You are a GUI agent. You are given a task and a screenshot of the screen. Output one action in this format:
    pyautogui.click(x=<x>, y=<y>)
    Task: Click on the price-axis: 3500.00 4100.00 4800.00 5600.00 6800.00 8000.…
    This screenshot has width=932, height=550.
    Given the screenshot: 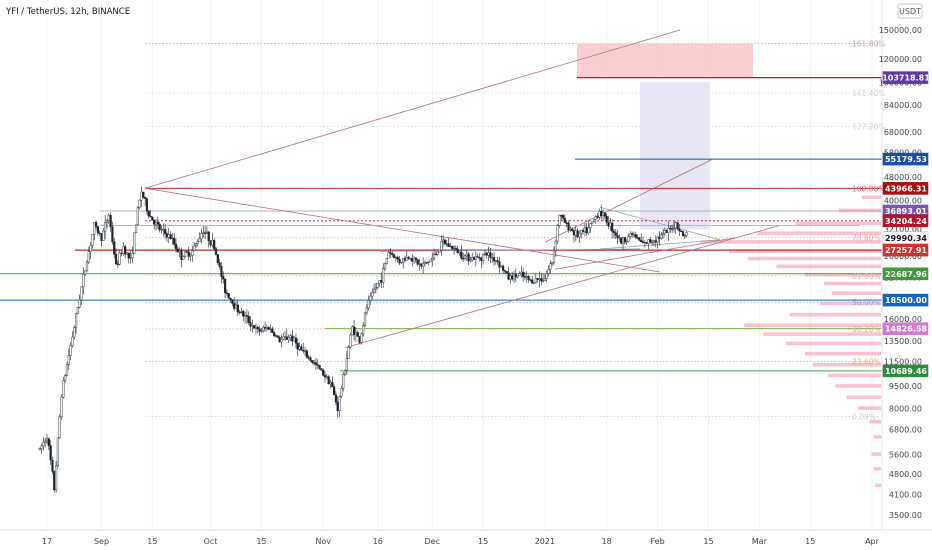 What is the action you would take?
    pyautogui.click(x=904, y=273)
    